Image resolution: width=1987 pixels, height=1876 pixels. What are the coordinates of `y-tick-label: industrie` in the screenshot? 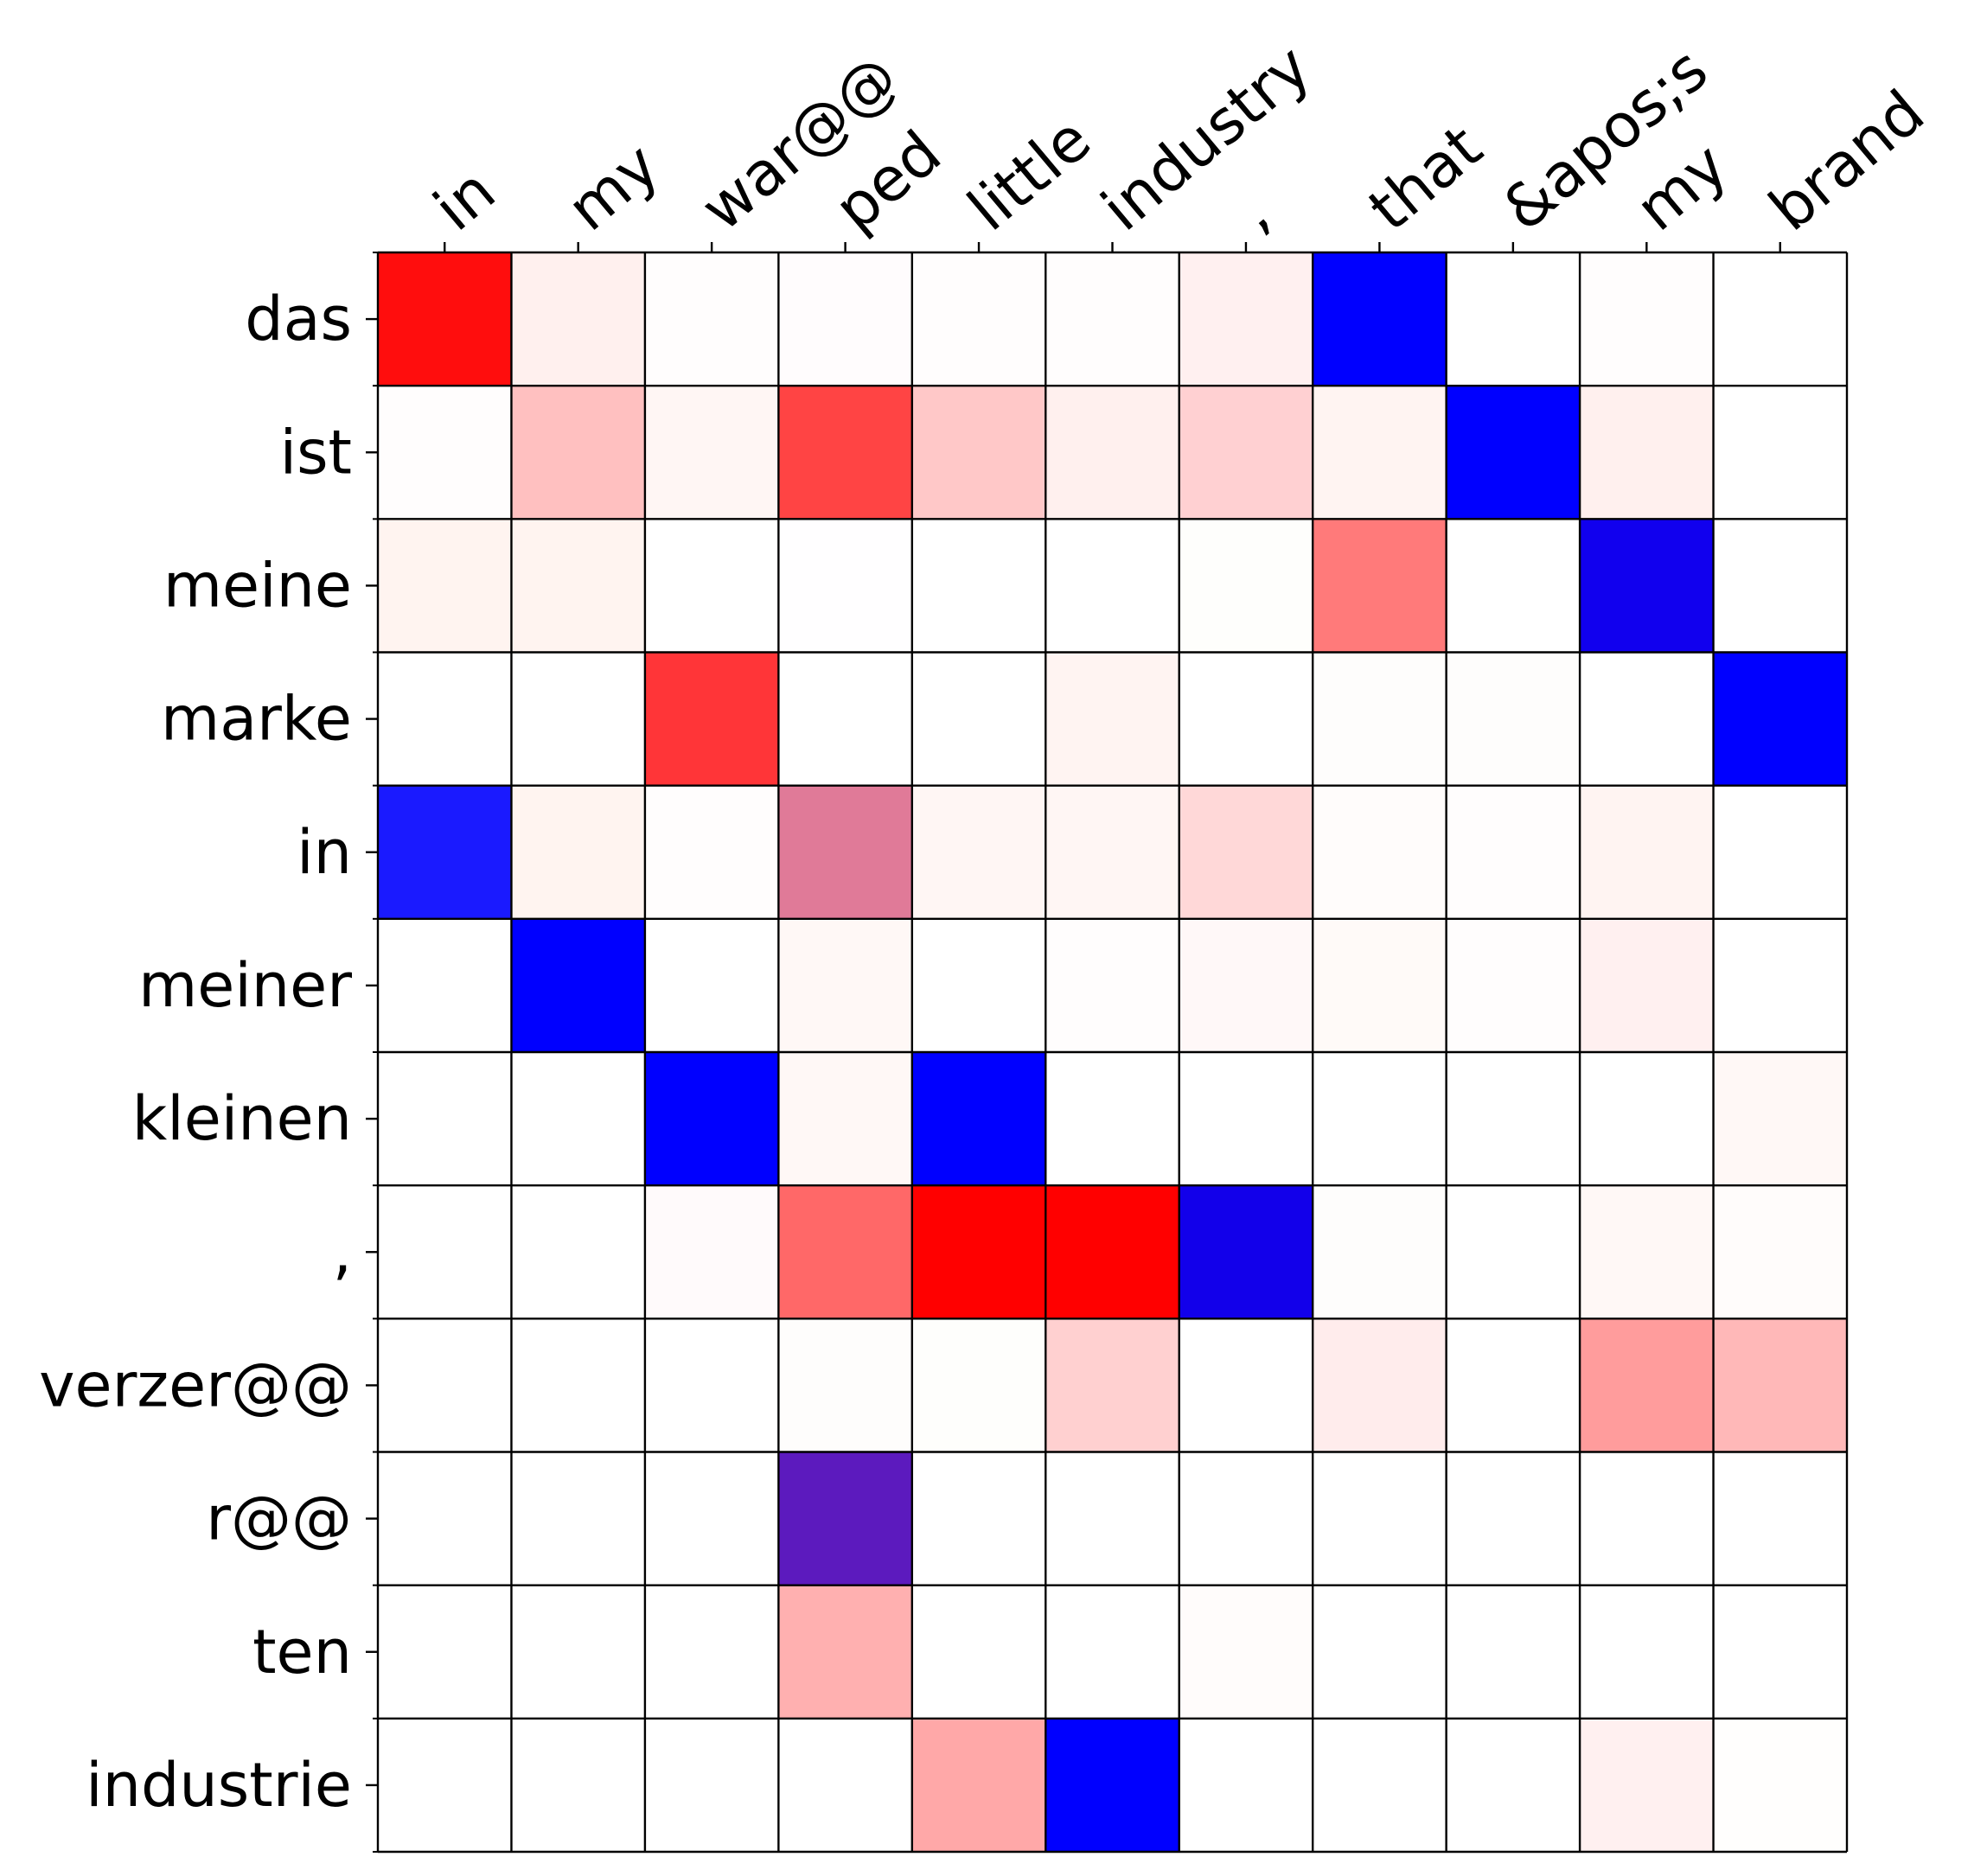 It's located at (219, 1785).